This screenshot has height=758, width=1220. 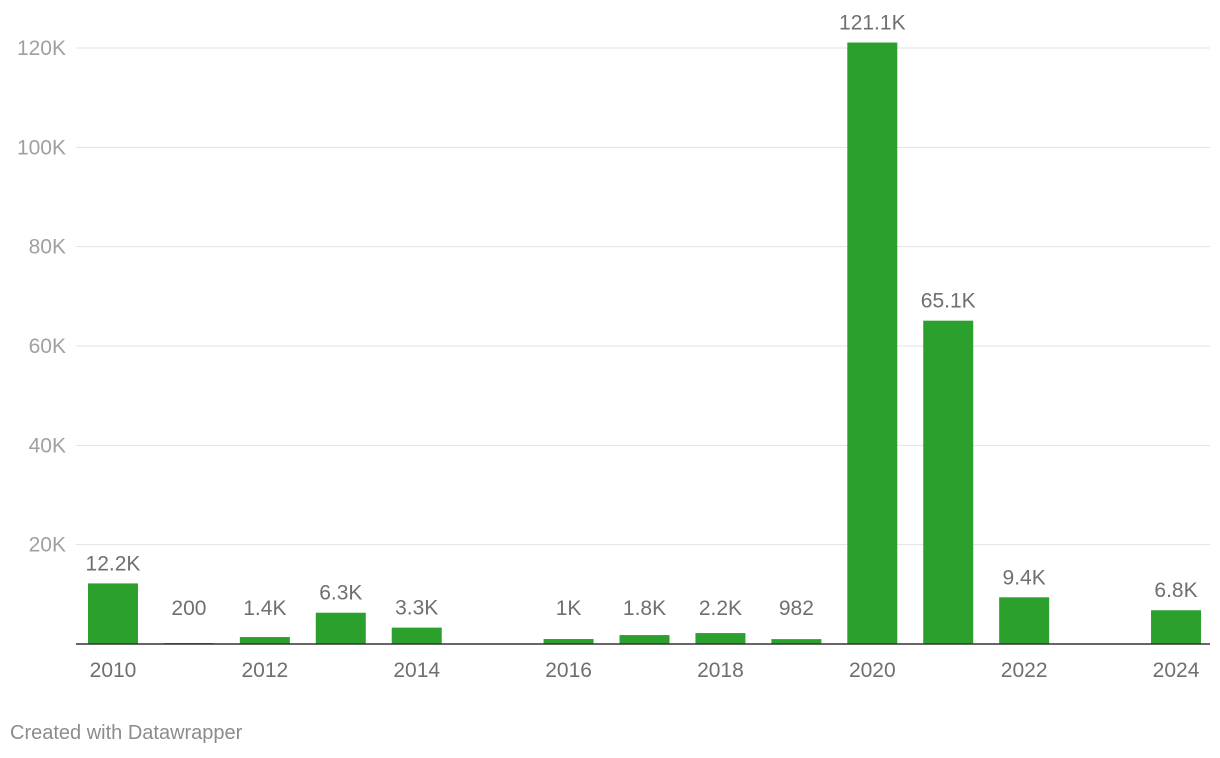 I want to click on data-label: 12.2K, so click(x=113, y=563).